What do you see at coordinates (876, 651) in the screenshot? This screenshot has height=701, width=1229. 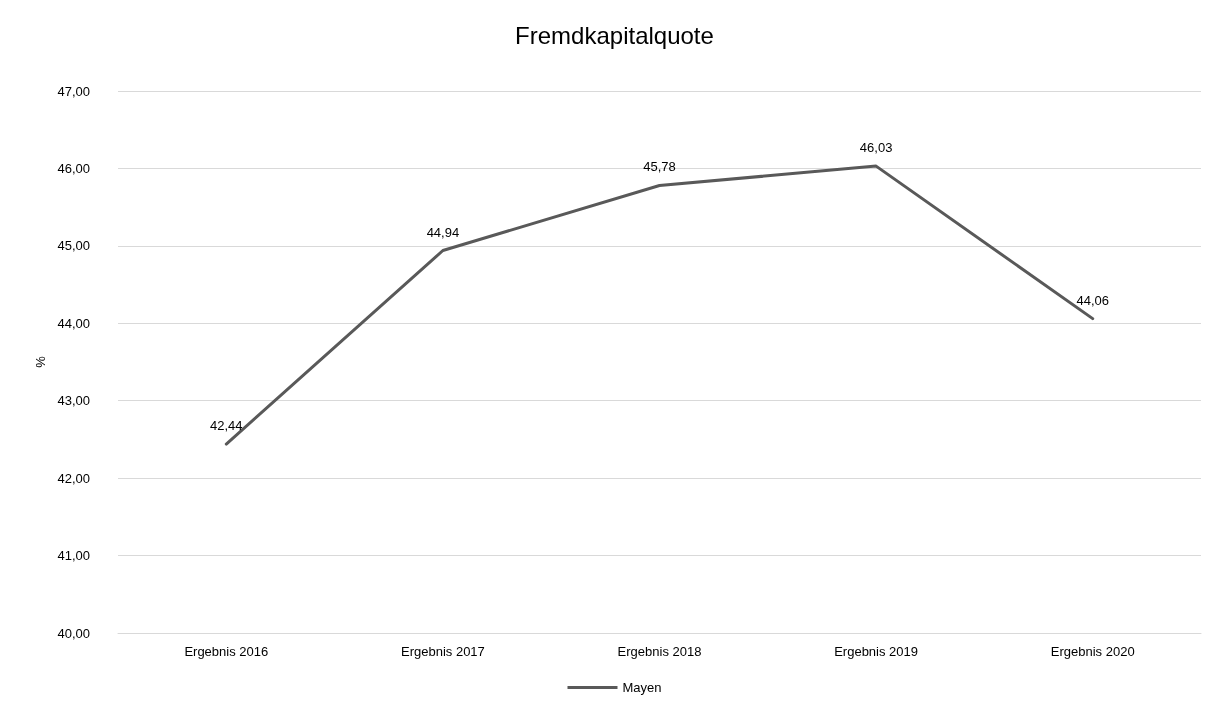 I see `x-tick-label: Ergebnis 2019` at bounding box center [876, 651].